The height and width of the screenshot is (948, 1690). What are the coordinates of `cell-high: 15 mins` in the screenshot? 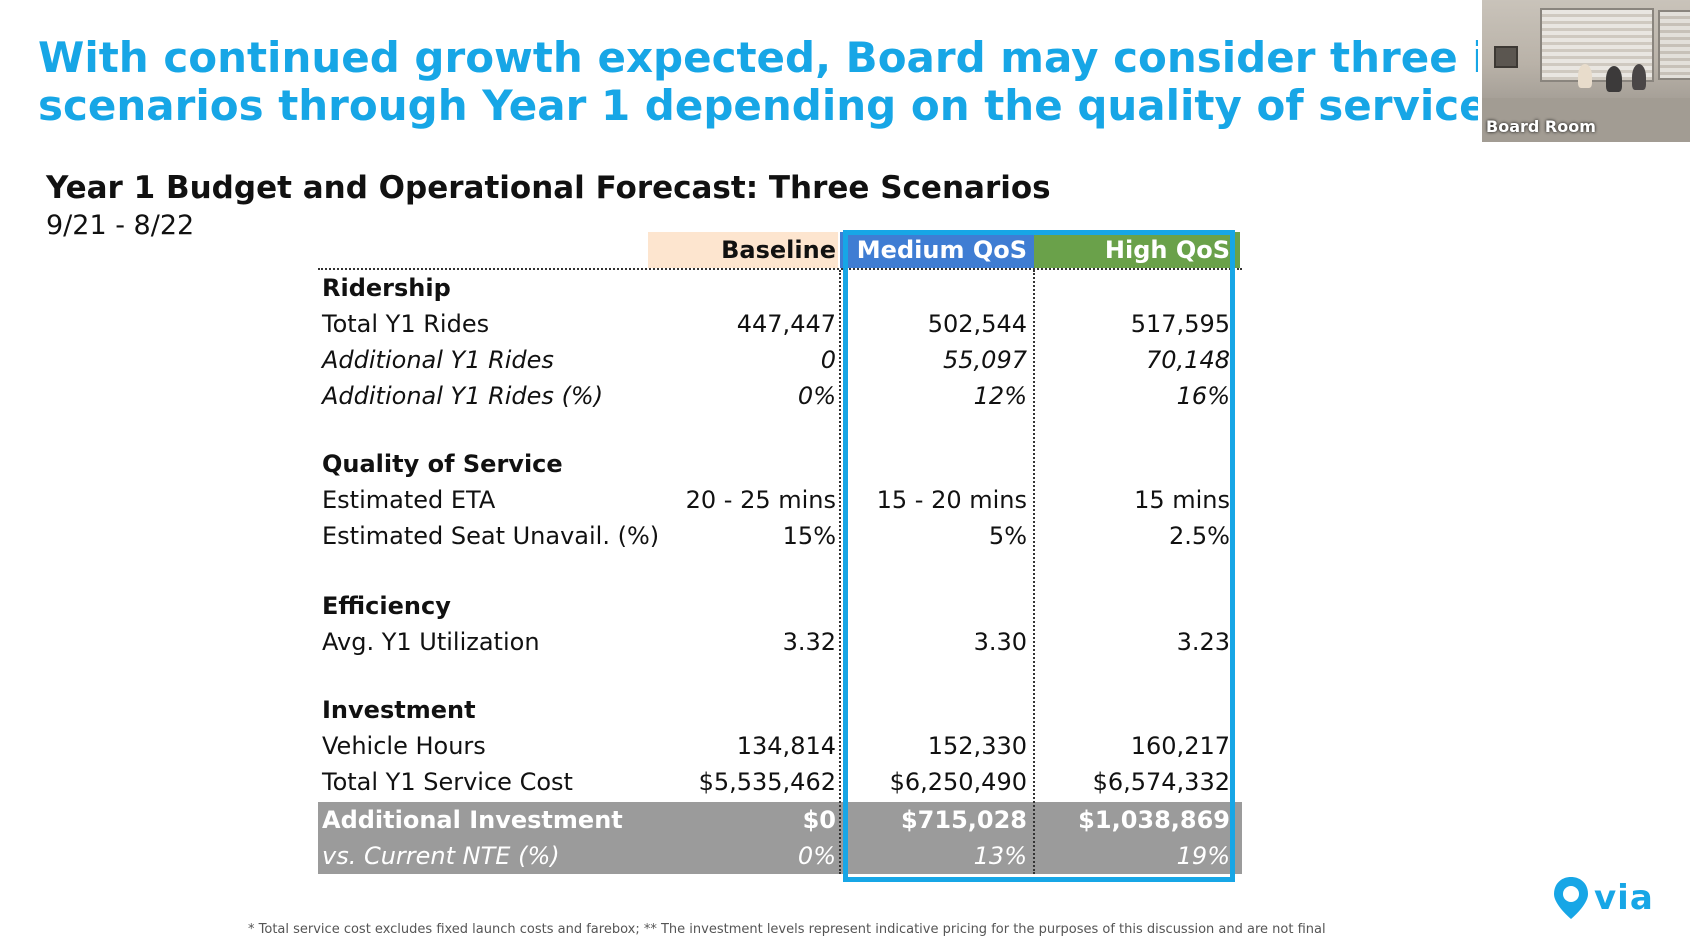 It's located at (1182, 500).